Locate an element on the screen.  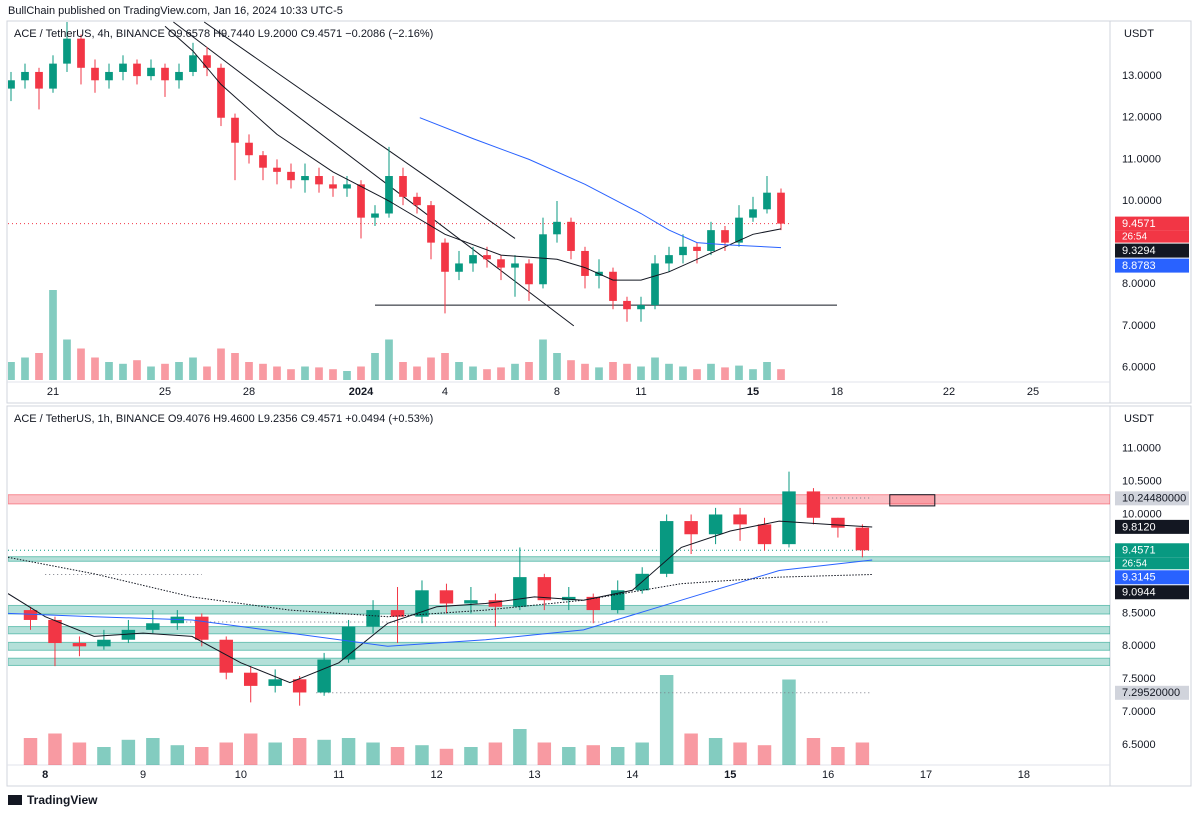
x-tick-label: 21 is located at coordinates (53, 392).